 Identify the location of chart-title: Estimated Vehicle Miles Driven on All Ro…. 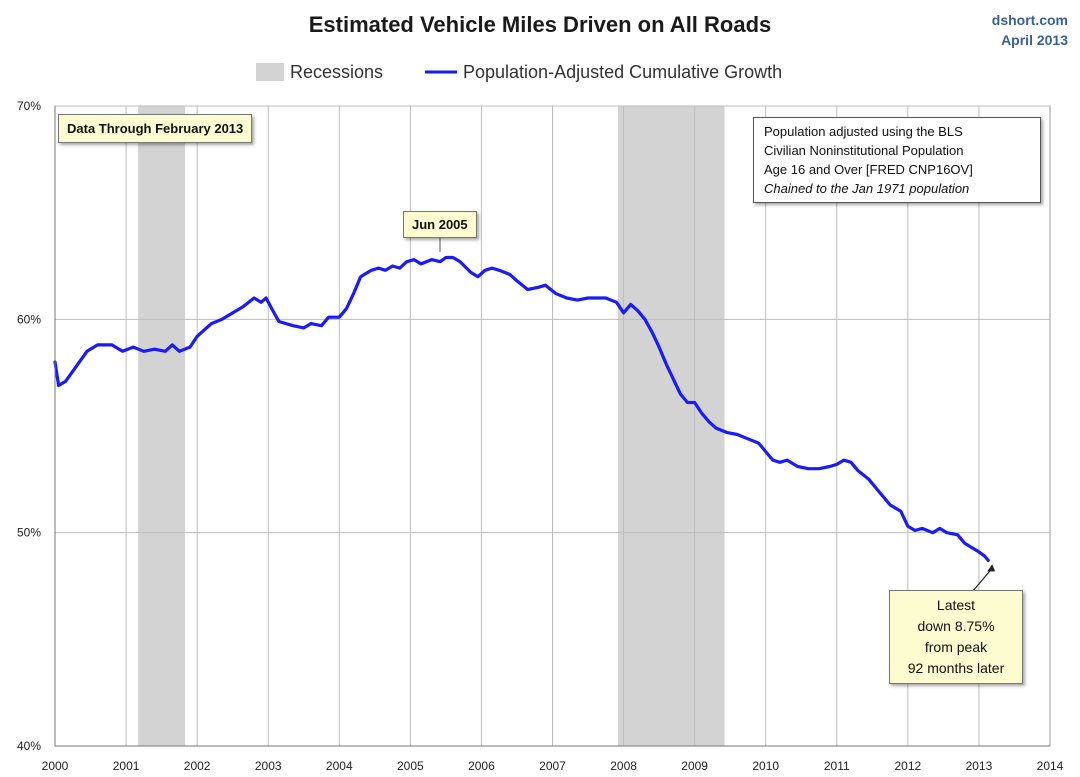
(540, 24).